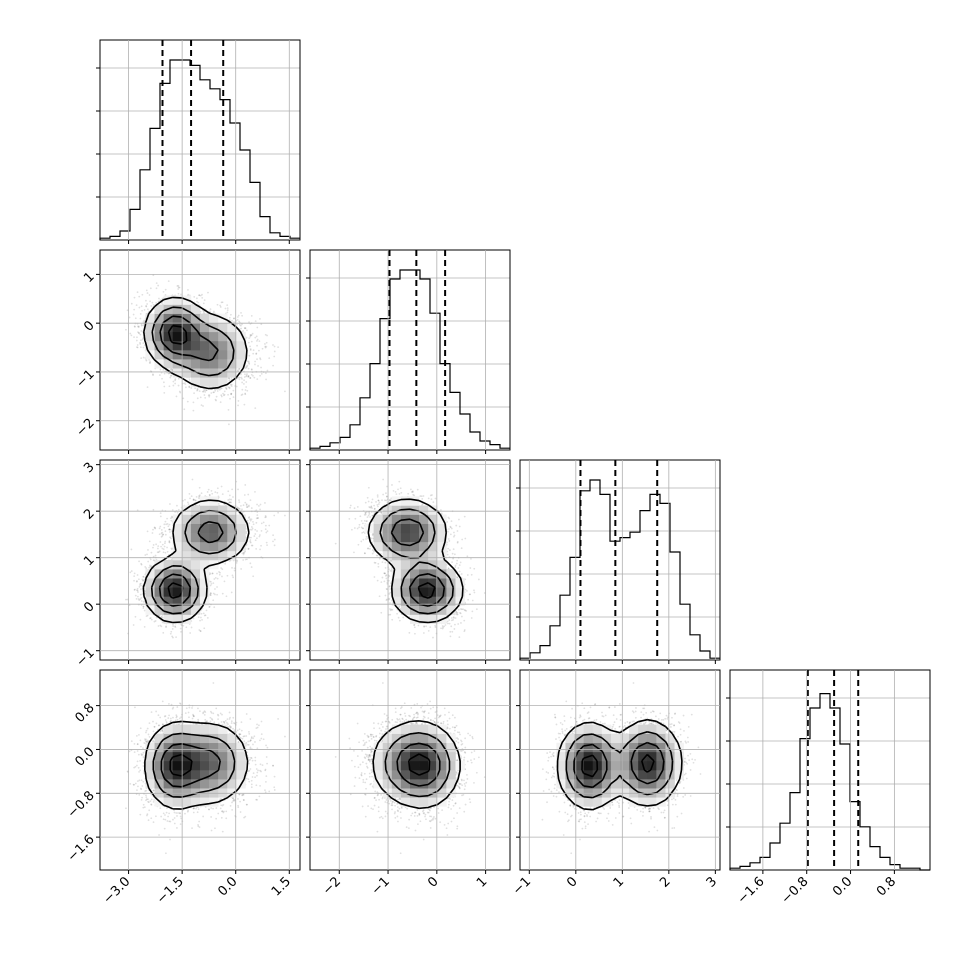  What do you see at coordinates (85, 379) in the screenshot?
I see `y-tick-label: −1` at bounding box center [85, 379].